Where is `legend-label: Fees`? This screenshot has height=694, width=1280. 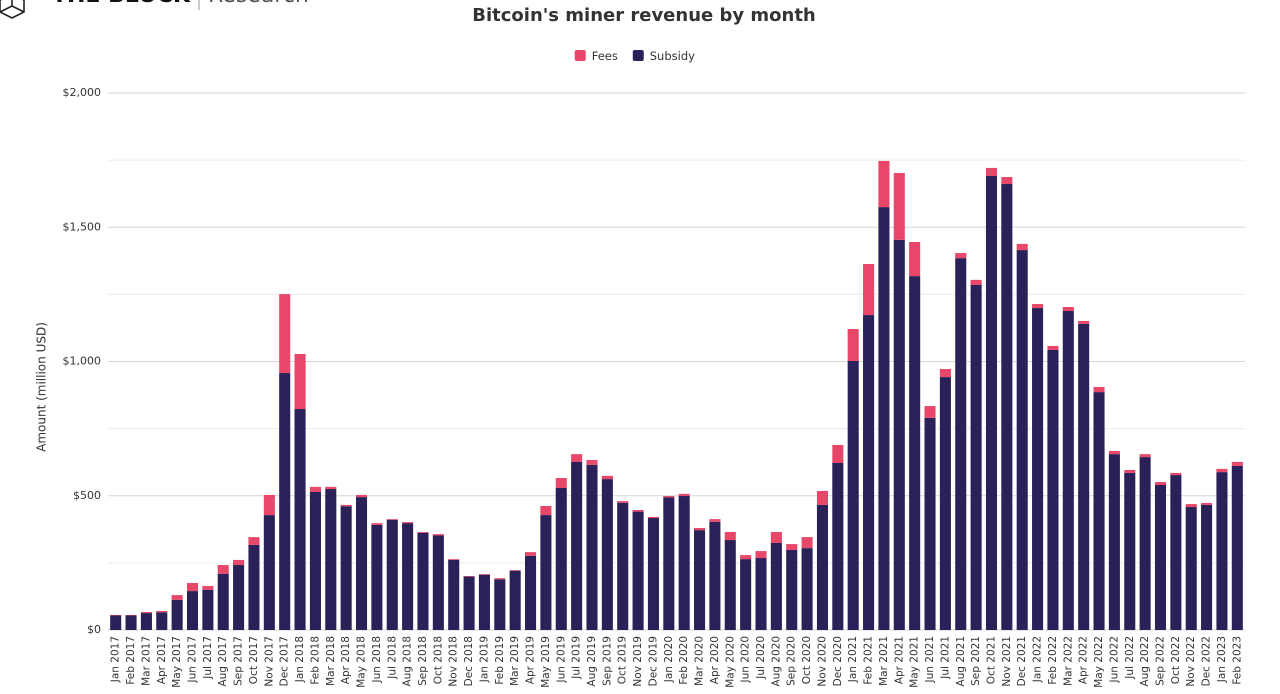 legend-label: Fees is located at coordinates (605, 56).